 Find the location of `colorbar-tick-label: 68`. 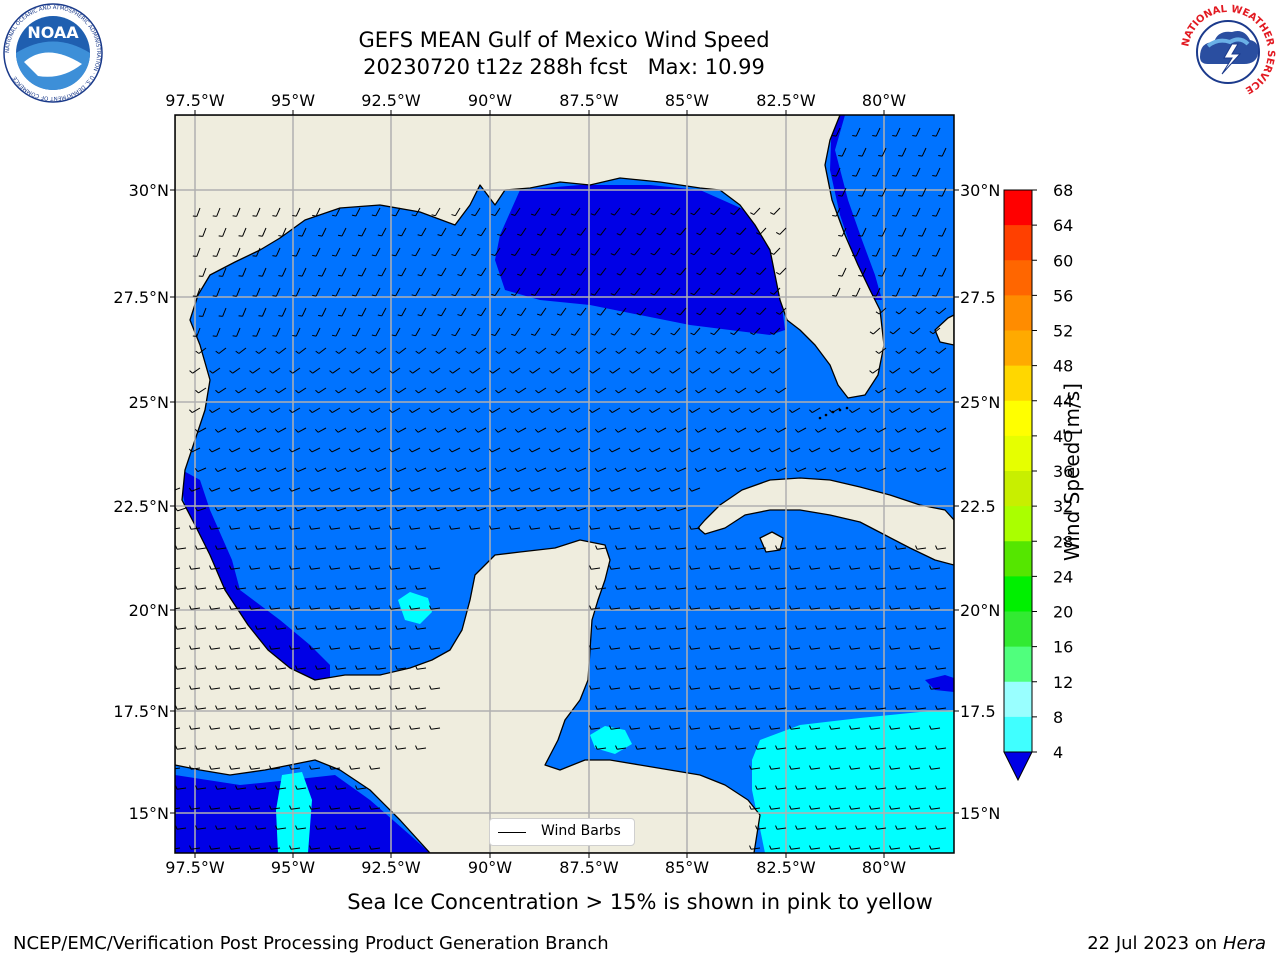

colorbar-tick-label: 68 is located at coordinates (1063, 190).